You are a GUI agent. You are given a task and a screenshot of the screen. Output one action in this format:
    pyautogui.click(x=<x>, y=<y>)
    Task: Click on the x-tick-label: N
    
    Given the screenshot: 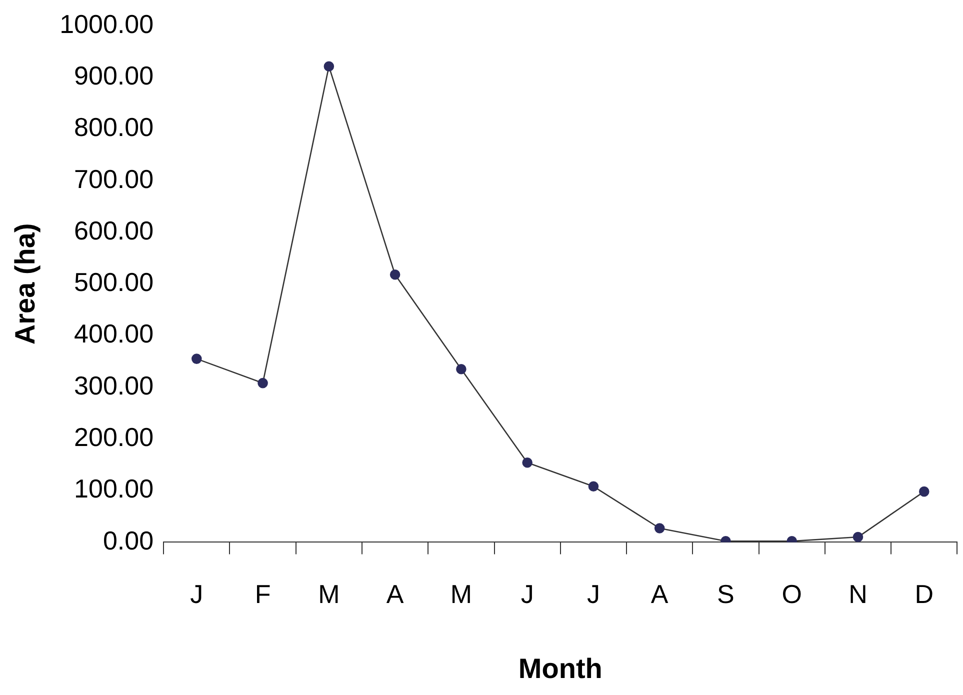 What is the action you would take?
    pyautogui.click(x=858, y=593)
    